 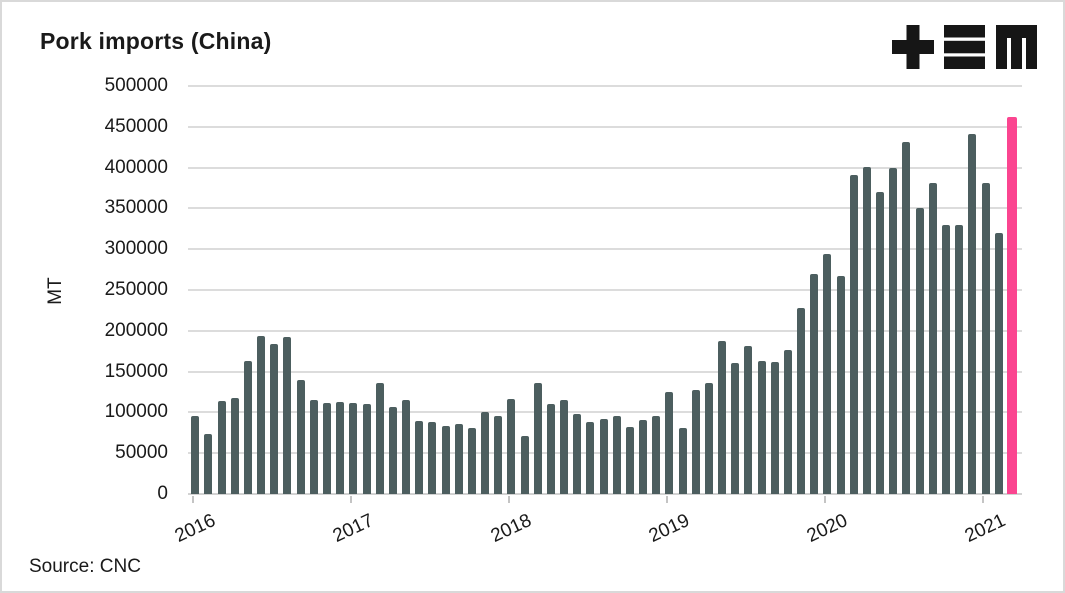 I want to click on y-tick-label: 200000, so click(x=136, y=330).